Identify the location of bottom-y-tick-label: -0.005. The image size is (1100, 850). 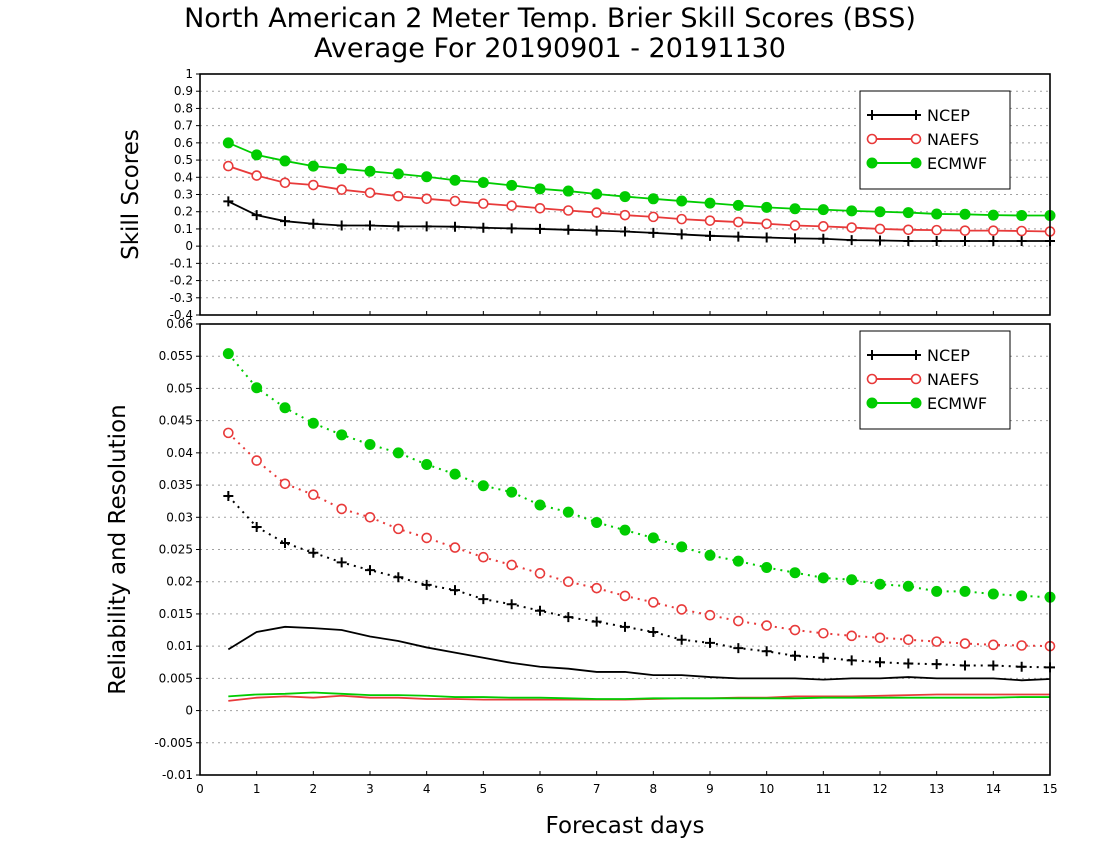
(173, 743).